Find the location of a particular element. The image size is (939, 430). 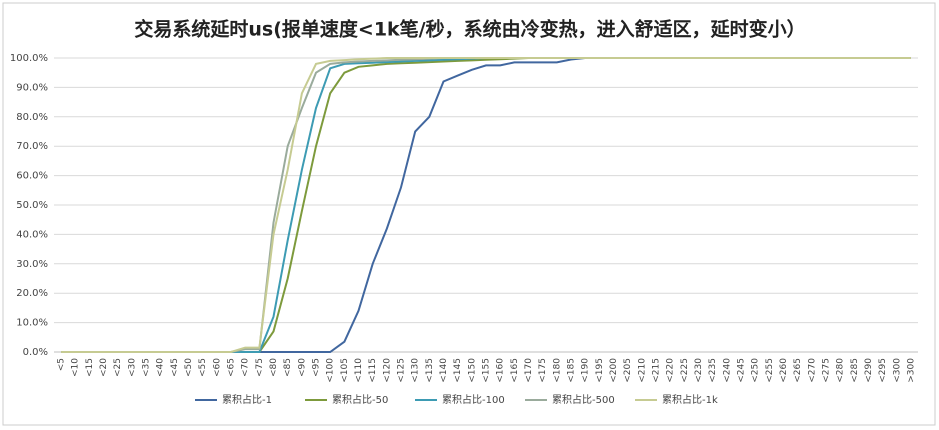

x-tick-label: <160 is located at coordinates (501, 370).